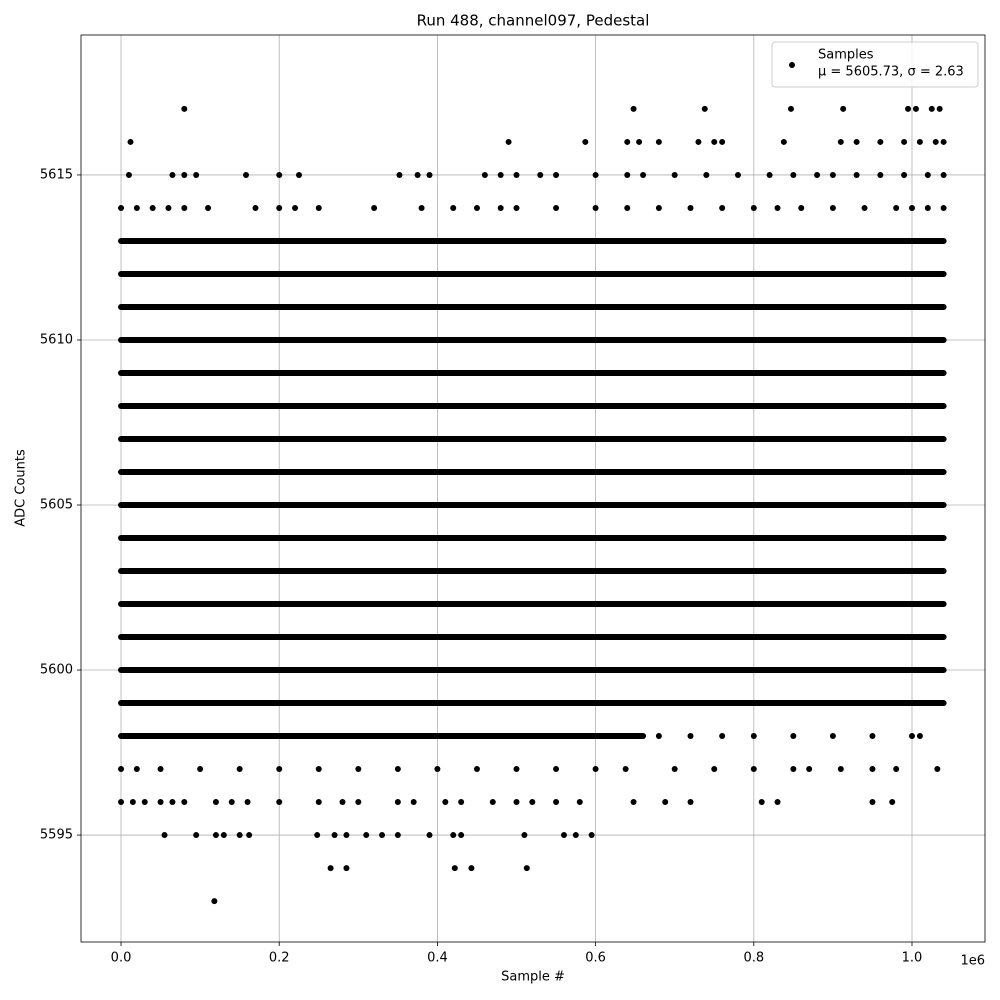 The width and height of the screenshot is (1000, 1000). What do you see at coordinates (846, 55) in the screenshot?
I see `legend-label: Samples` at bounding box center [846, 55].